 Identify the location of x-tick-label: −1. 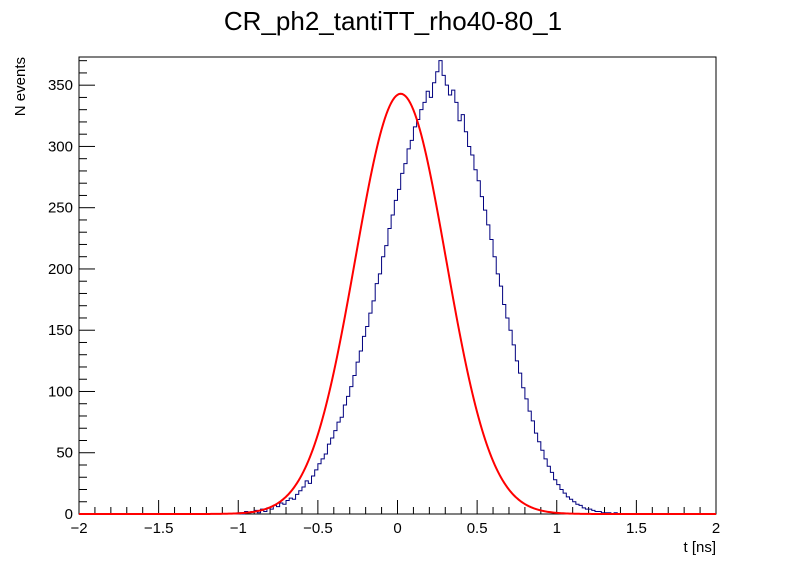
(238, 528).